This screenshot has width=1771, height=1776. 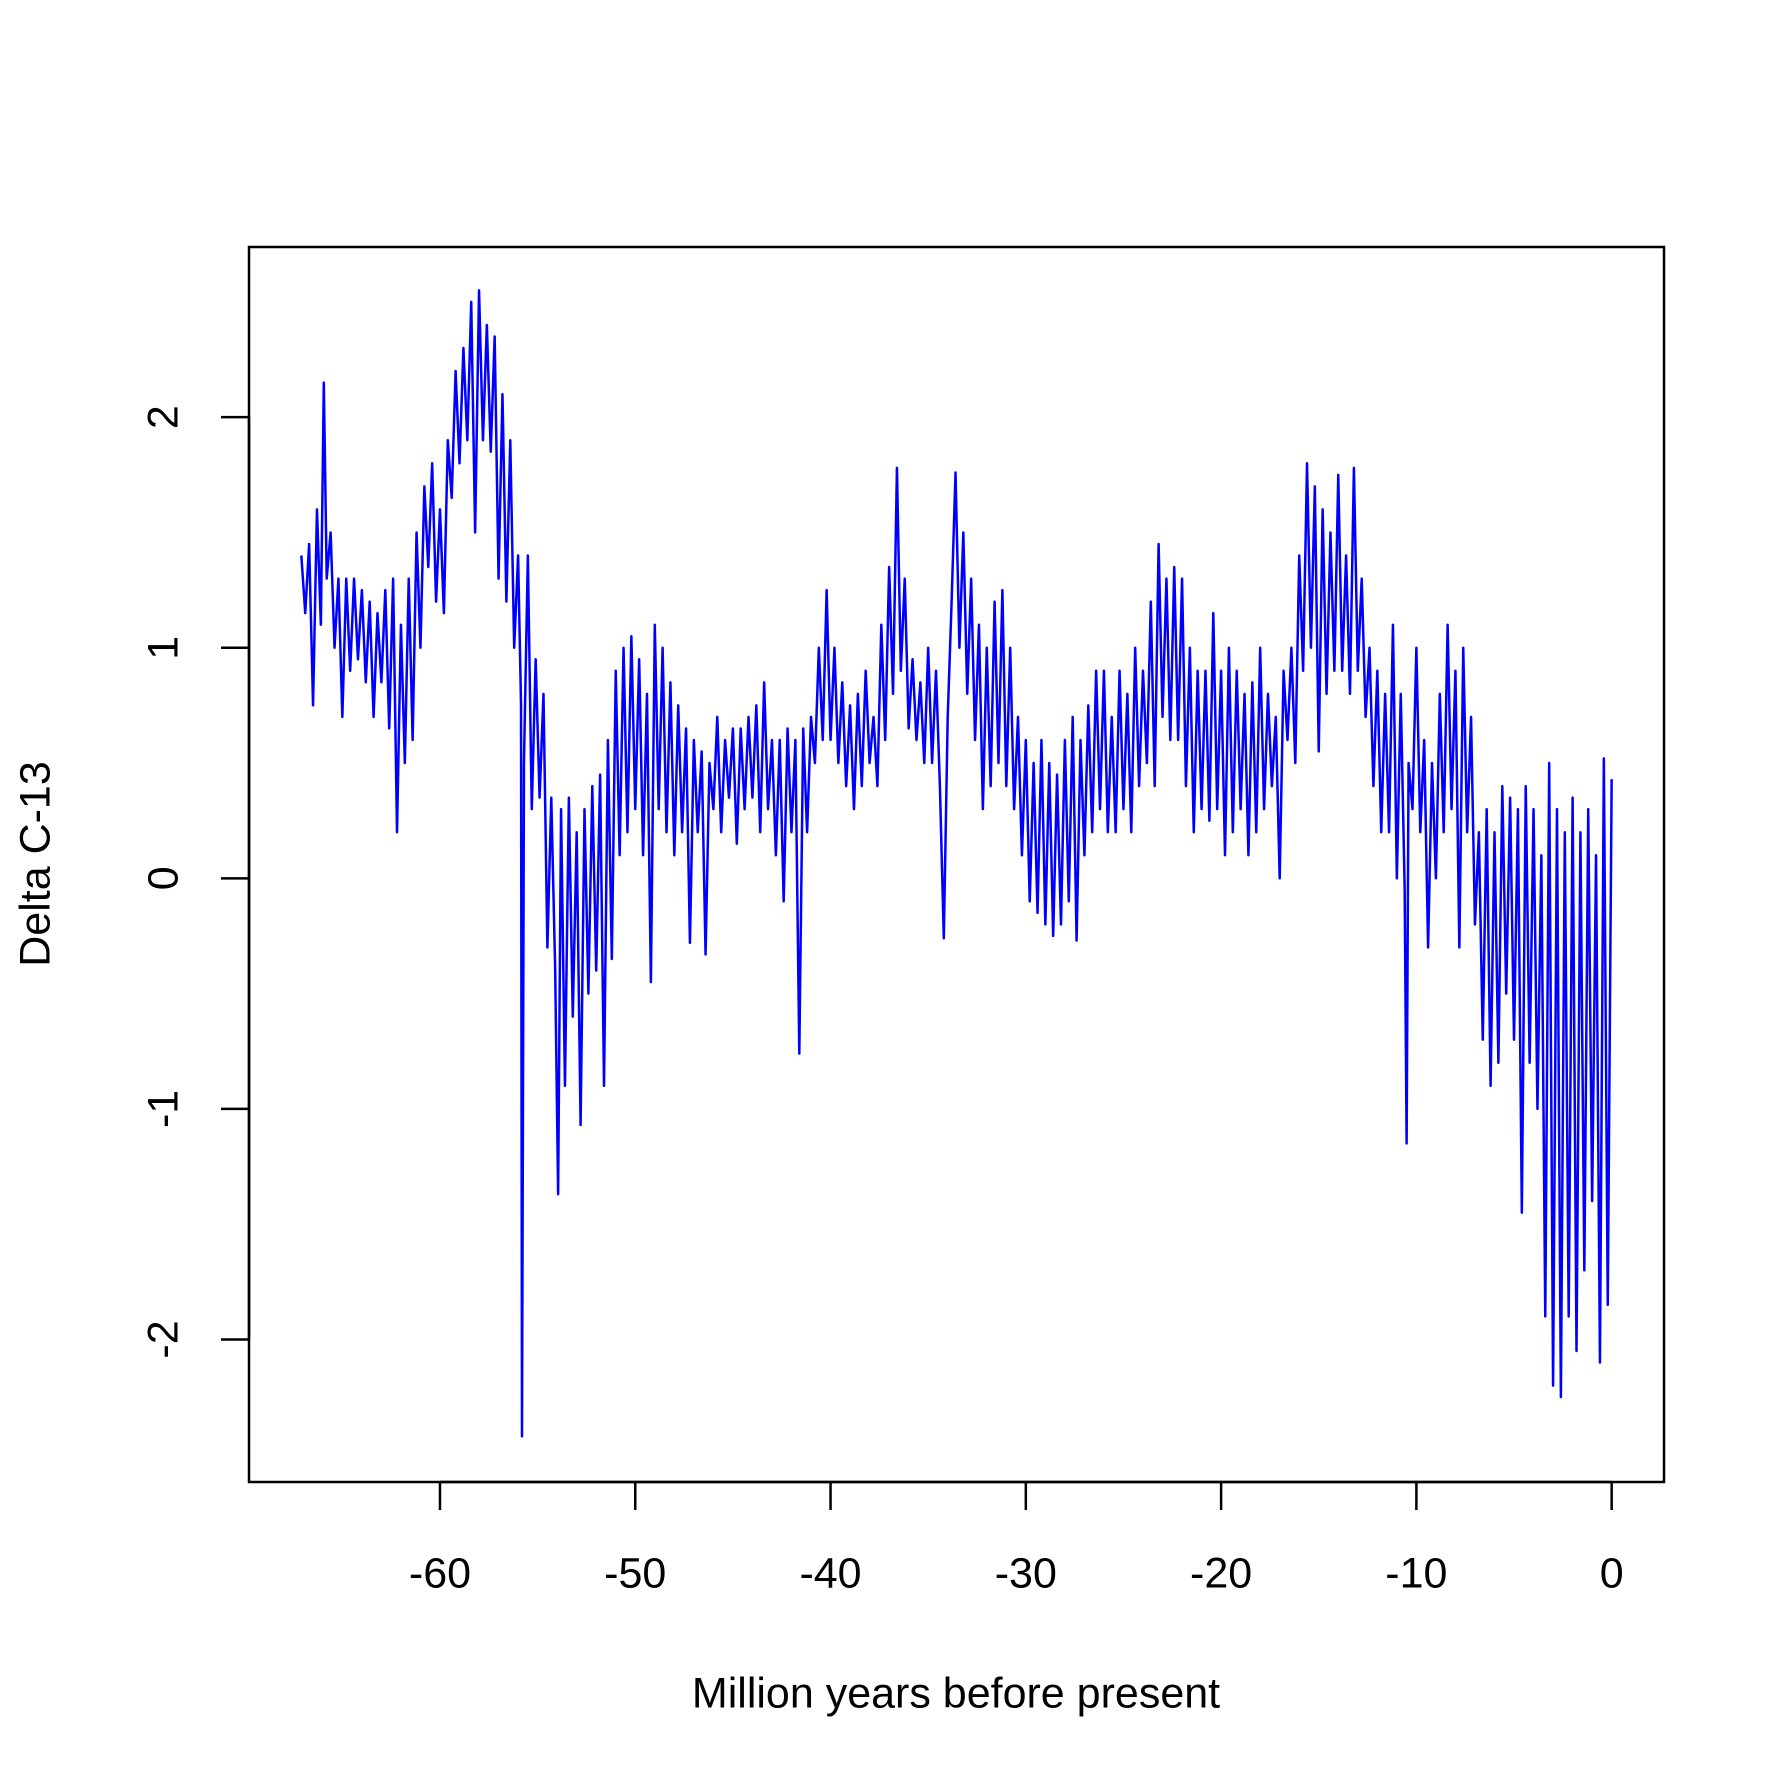 I want to click on y-tick-label: 1, so click(x=163, y=648).